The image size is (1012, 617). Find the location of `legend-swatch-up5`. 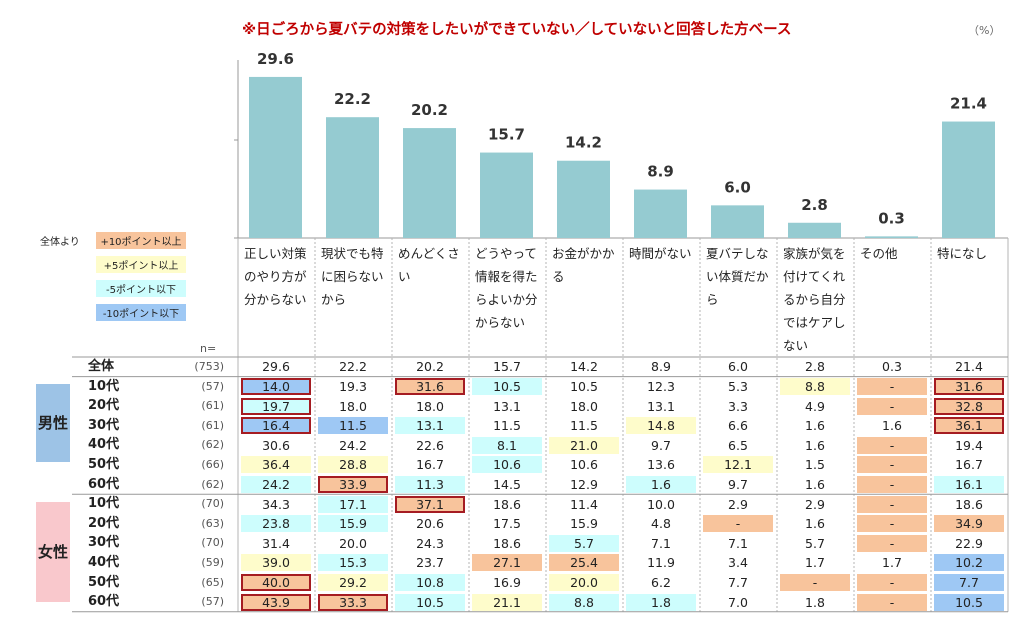

legend-swatch-up5 is located at coordinates (141, 264).